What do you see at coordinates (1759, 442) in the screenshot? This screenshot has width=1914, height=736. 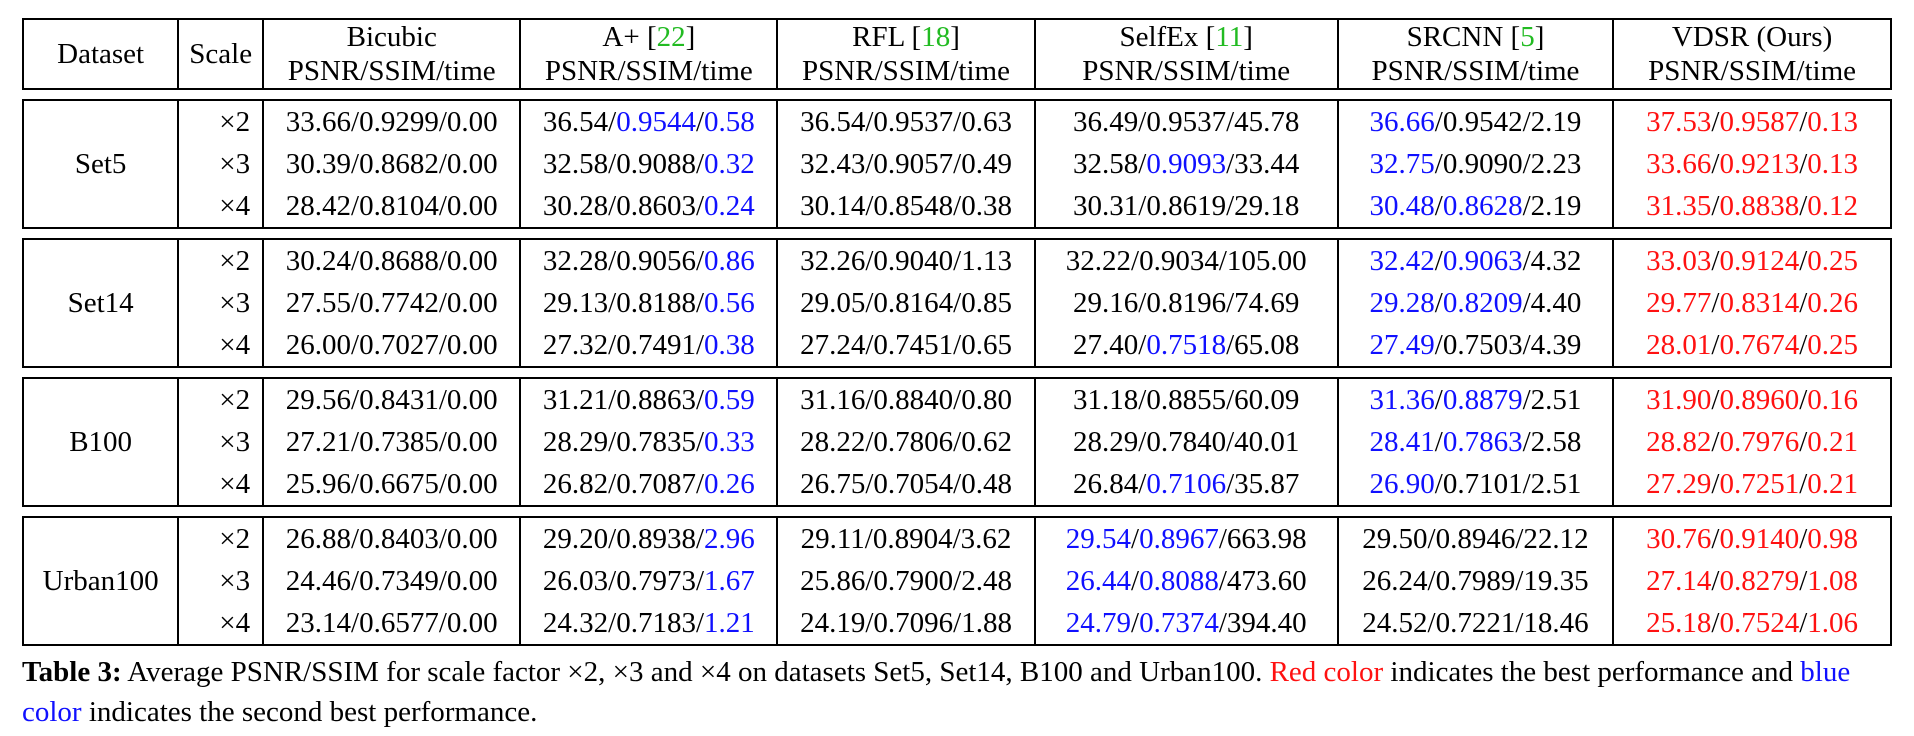 I see `ssim-value: 0.7976` at bounding box center [1759, 442].